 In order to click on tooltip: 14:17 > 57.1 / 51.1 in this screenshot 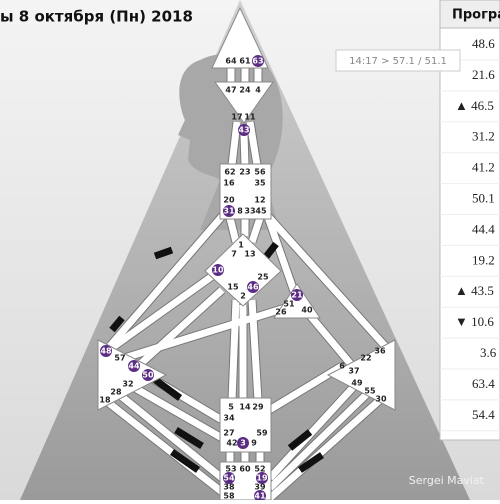, I will do `click(398, 60)`.